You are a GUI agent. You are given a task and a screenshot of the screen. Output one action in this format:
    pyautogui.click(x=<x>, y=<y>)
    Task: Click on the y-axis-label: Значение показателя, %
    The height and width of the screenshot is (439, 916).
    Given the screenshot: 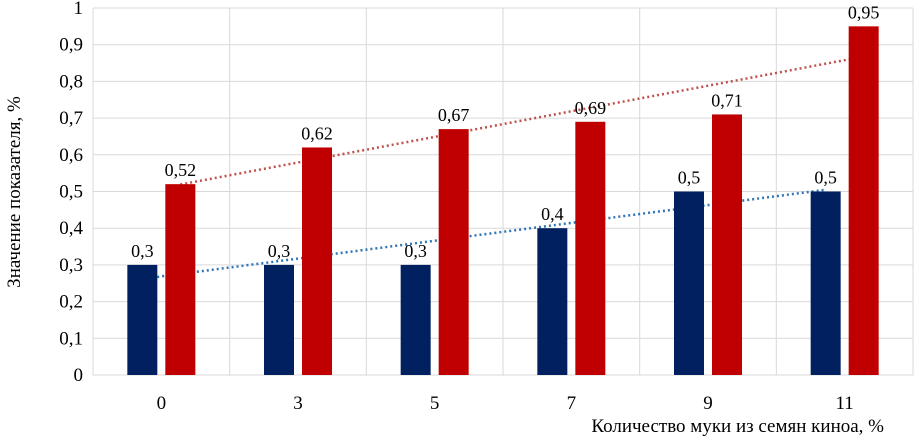 What is the action you would take?
    pyautogui.click(x=14, y=192)
    